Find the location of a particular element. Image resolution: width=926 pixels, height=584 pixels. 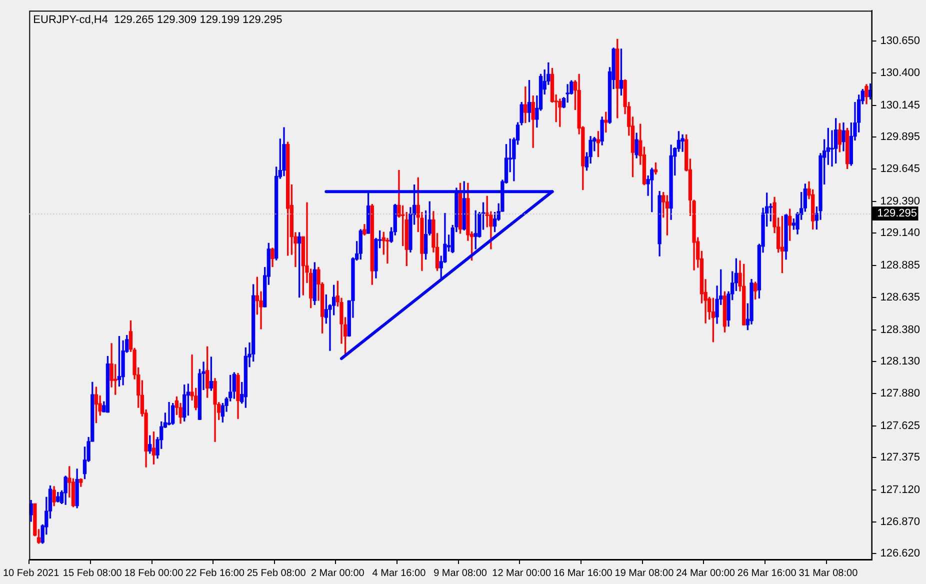

x-tick-label: 25 Feb 08:00 is located at coordinates (276, 573).